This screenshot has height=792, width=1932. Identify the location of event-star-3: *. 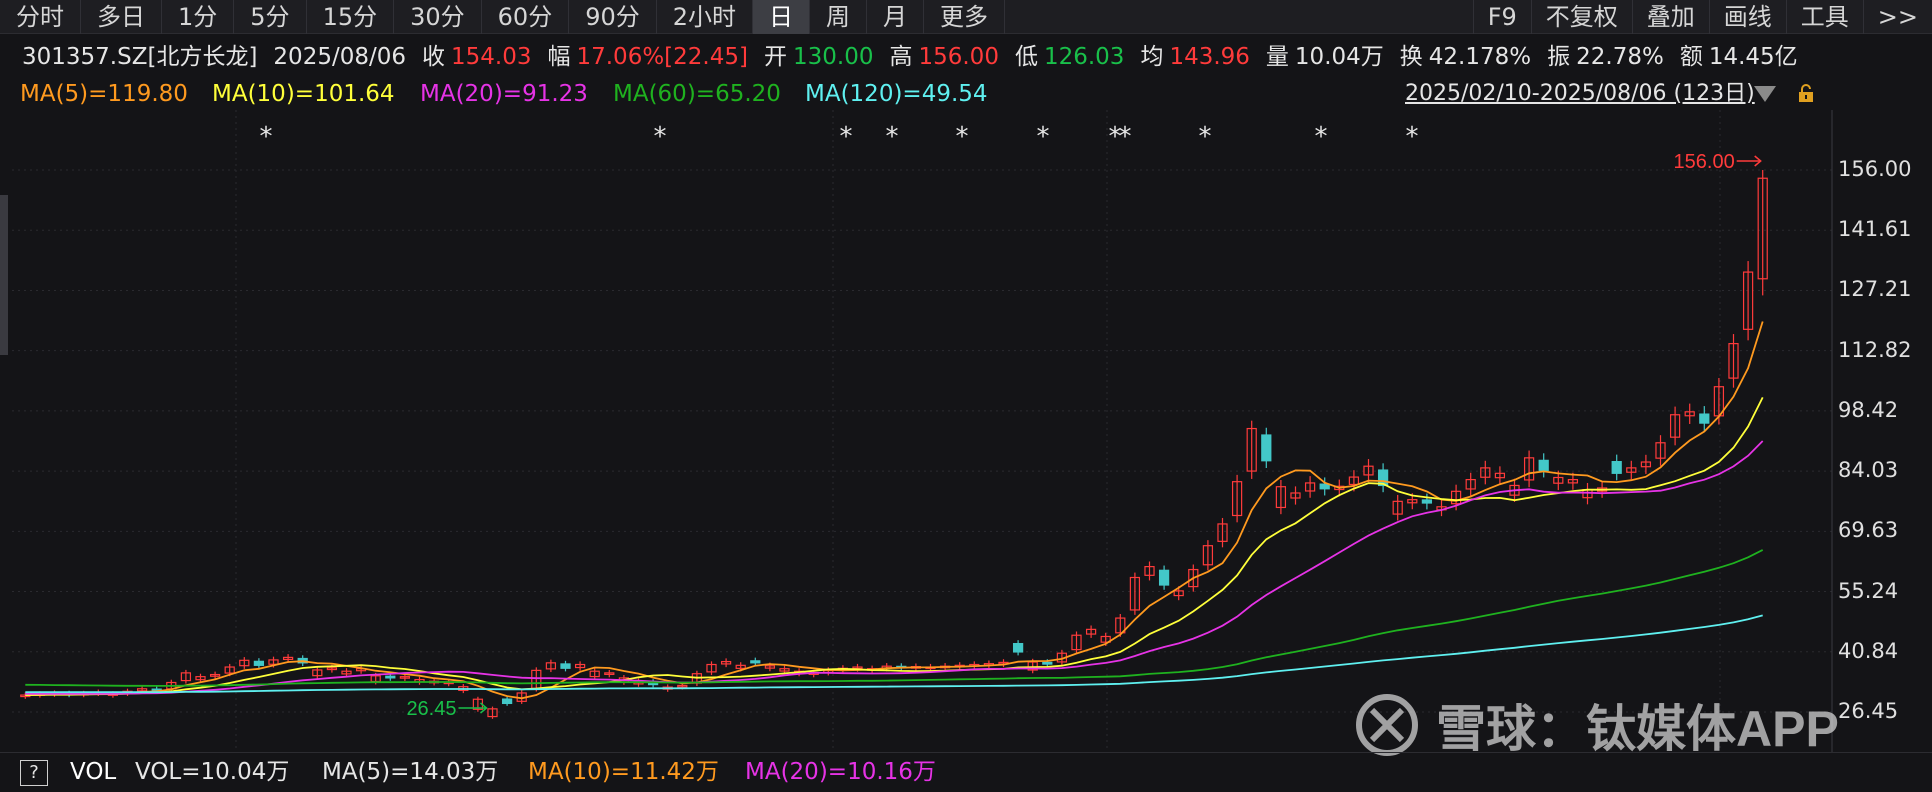
(892, 137).